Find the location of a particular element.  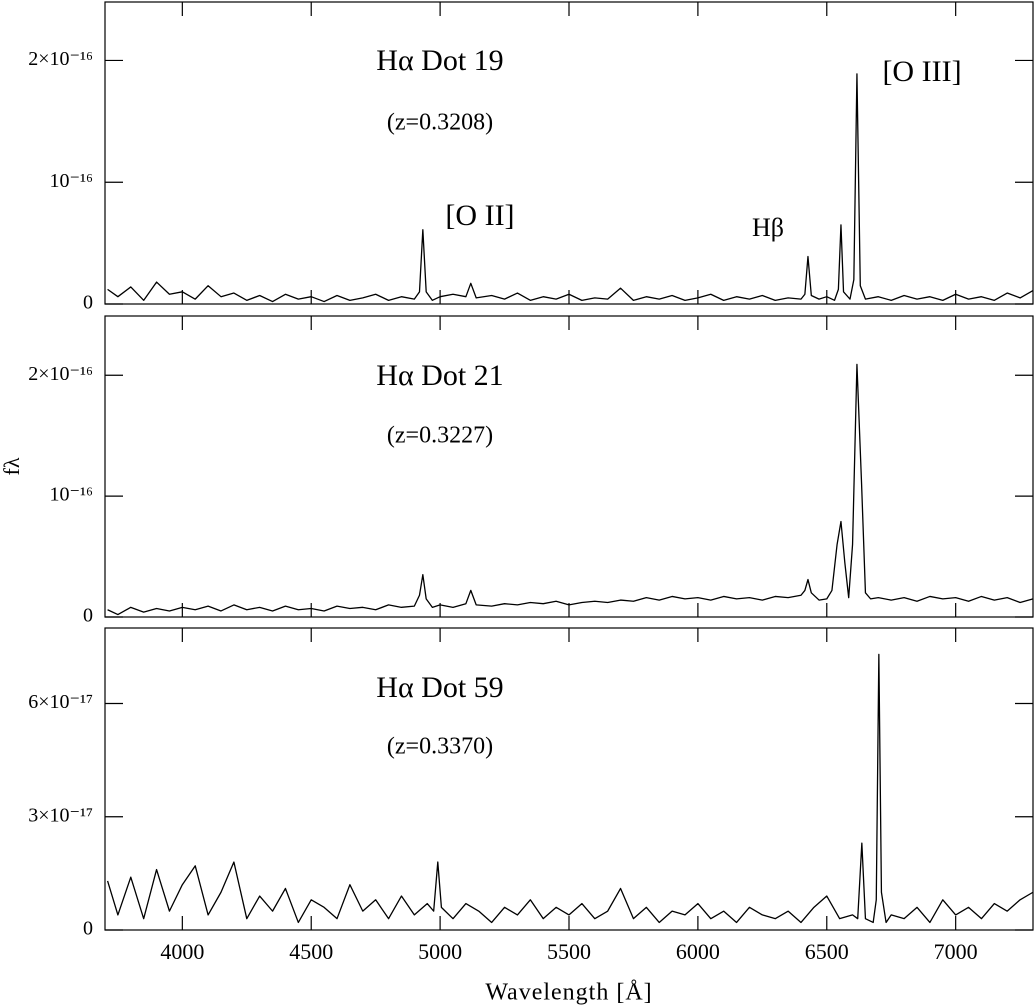

y-tick-label: 6×10⁻¹⁷ is located at coordinates (60, 702).